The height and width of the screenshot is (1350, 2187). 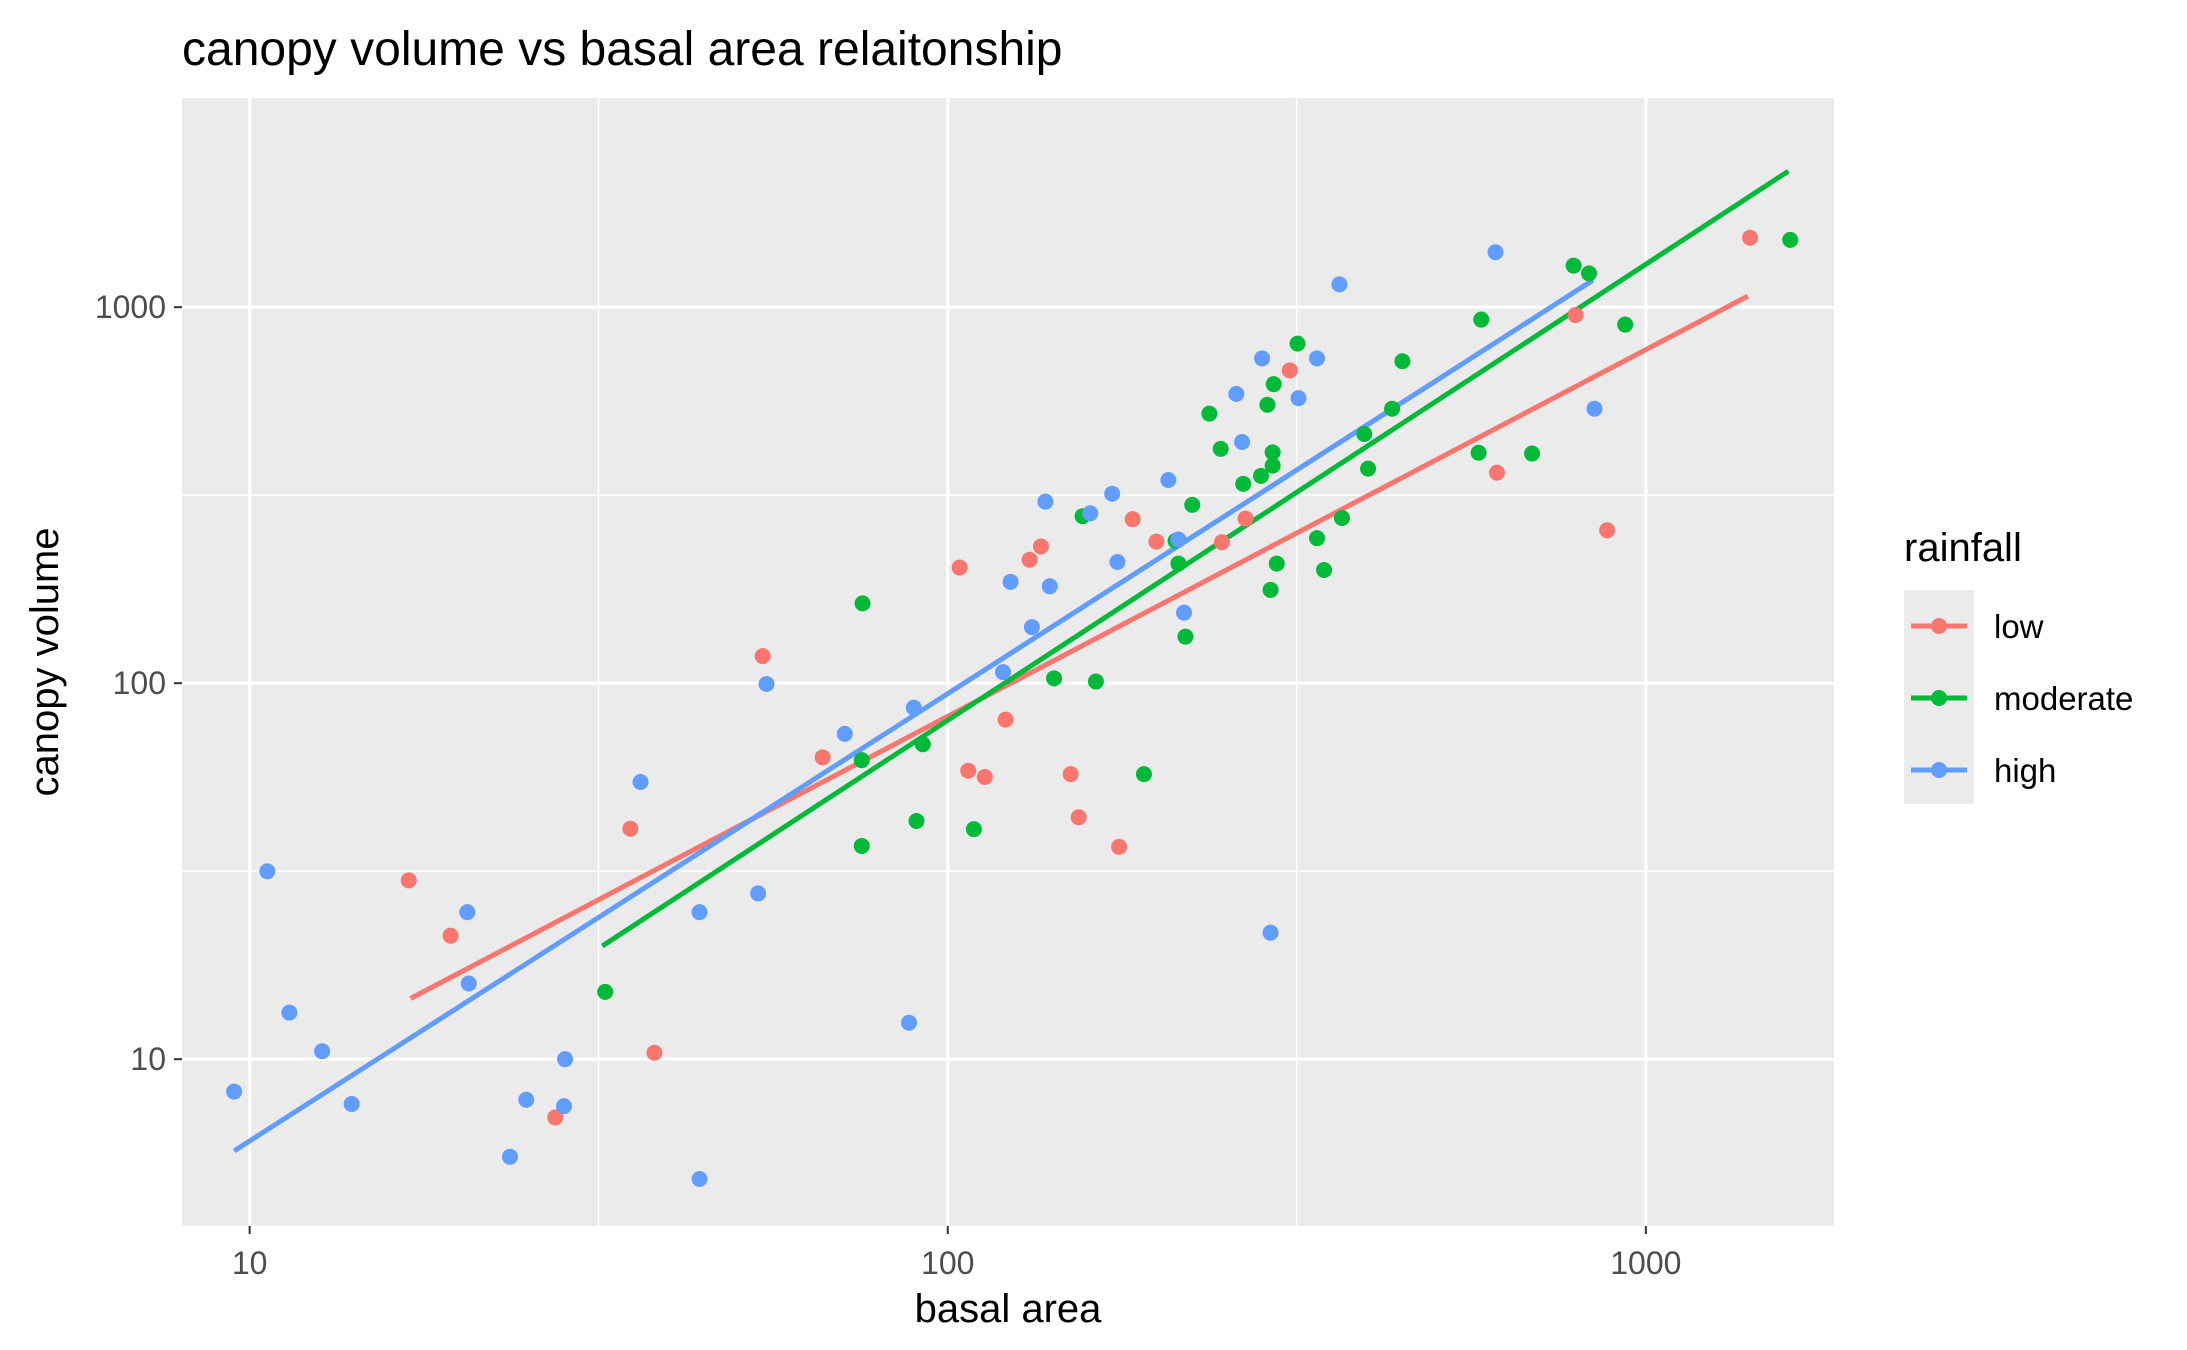 I want to click on y-axis: 10 100 1000, so click(x=138, y=683).